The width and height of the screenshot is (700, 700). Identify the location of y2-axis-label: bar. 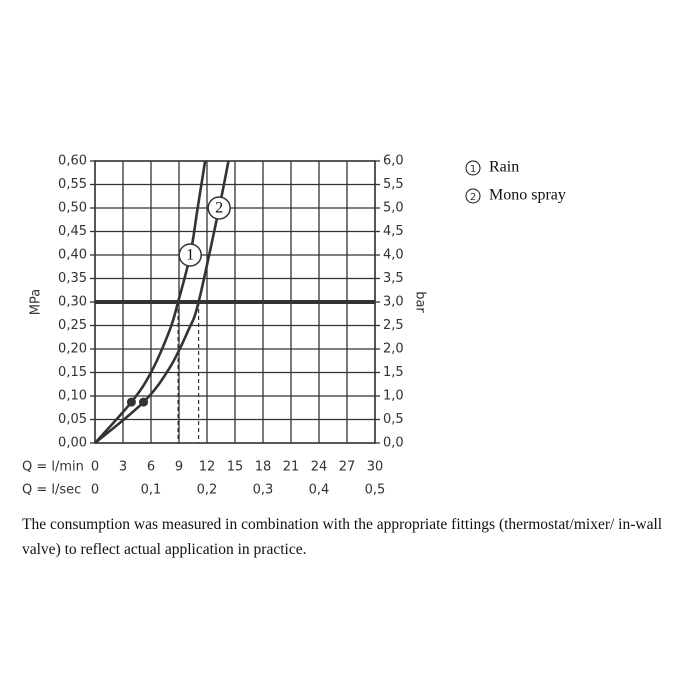
(420, 302).